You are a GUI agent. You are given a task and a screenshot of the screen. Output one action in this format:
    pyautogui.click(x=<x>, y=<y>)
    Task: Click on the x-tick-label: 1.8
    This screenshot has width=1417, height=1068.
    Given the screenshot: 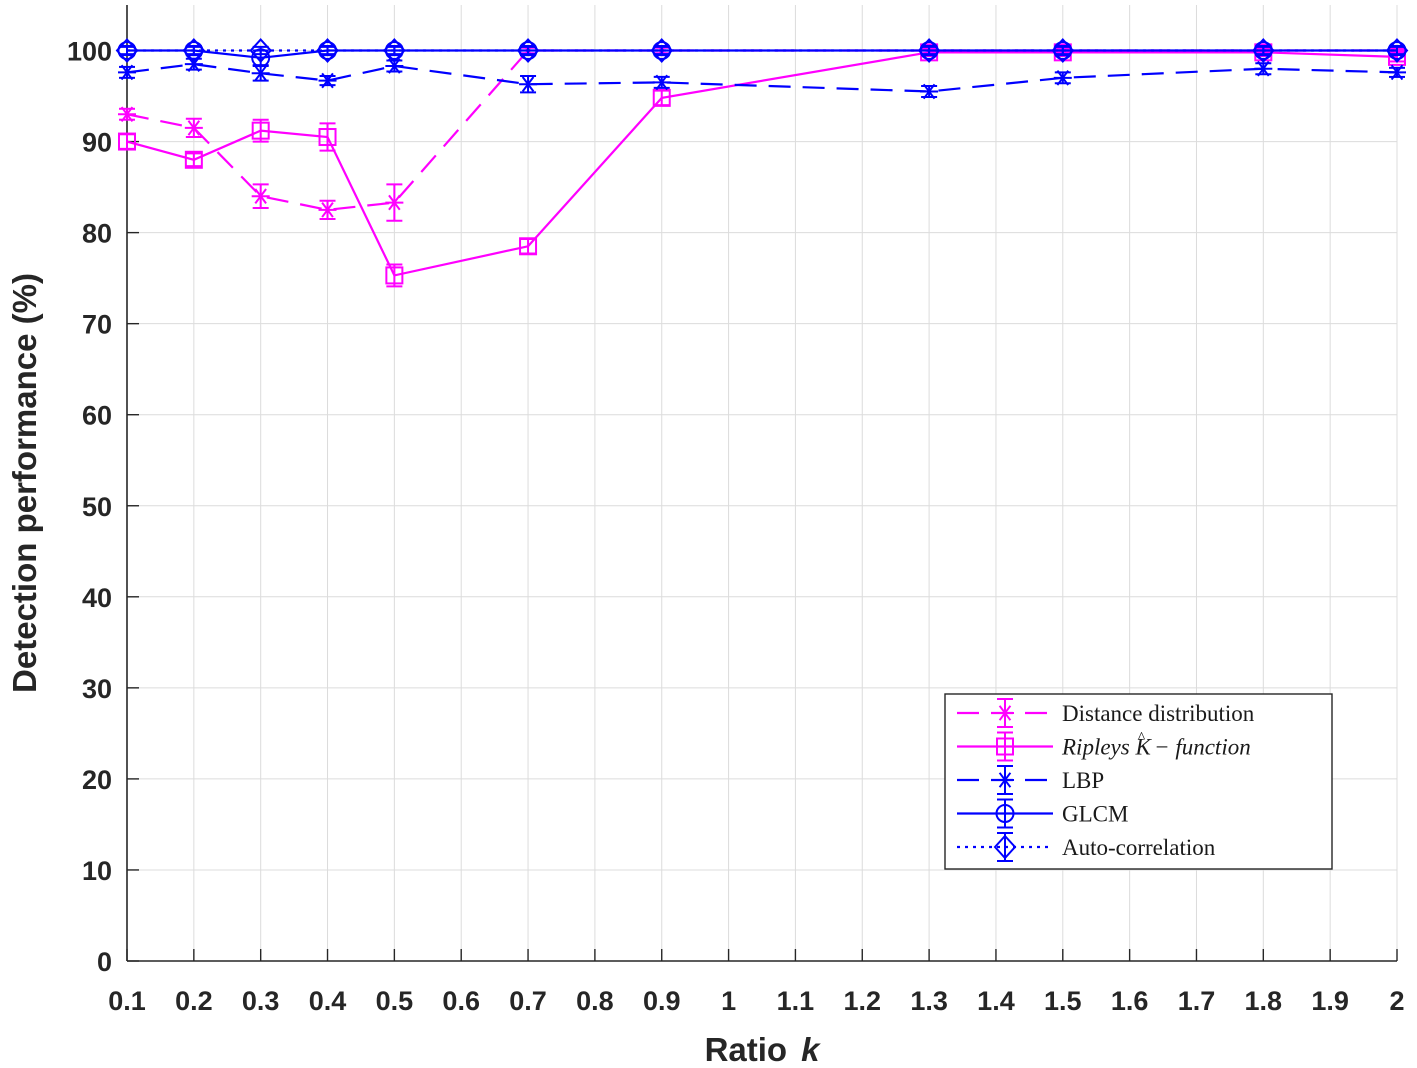 What is the action you would take?
    pyautogui.click(x=1264, y=1001)
    